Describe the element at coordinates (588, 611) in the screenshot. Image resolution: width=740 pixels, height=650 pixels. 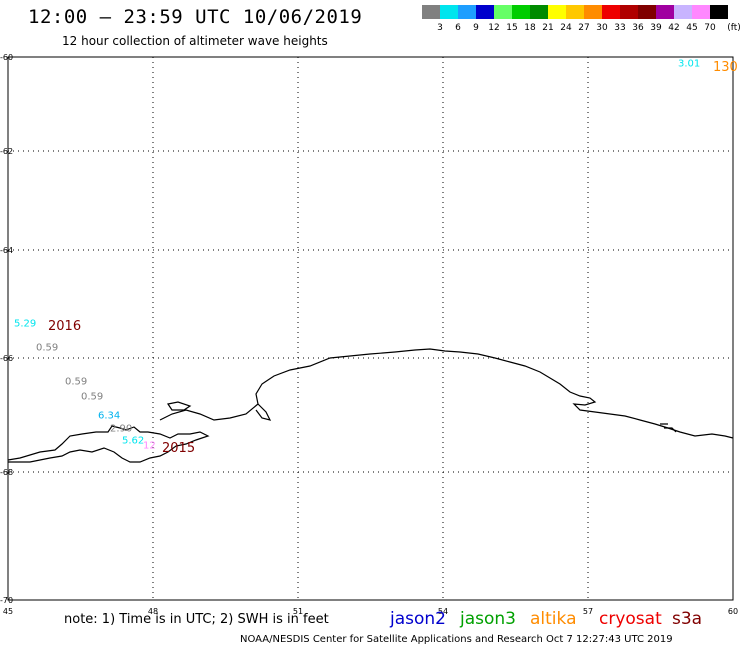
I see `longitude-tick-label: 57` at that location.